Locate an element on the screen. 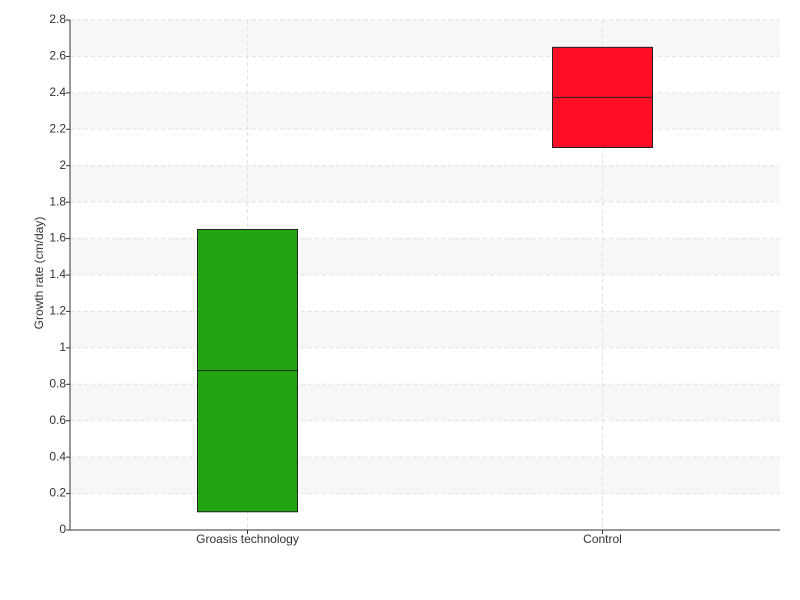 The width and height of the screenshot is (800, 600). y-tick-label: 0 is located at coordinates (62, 529).